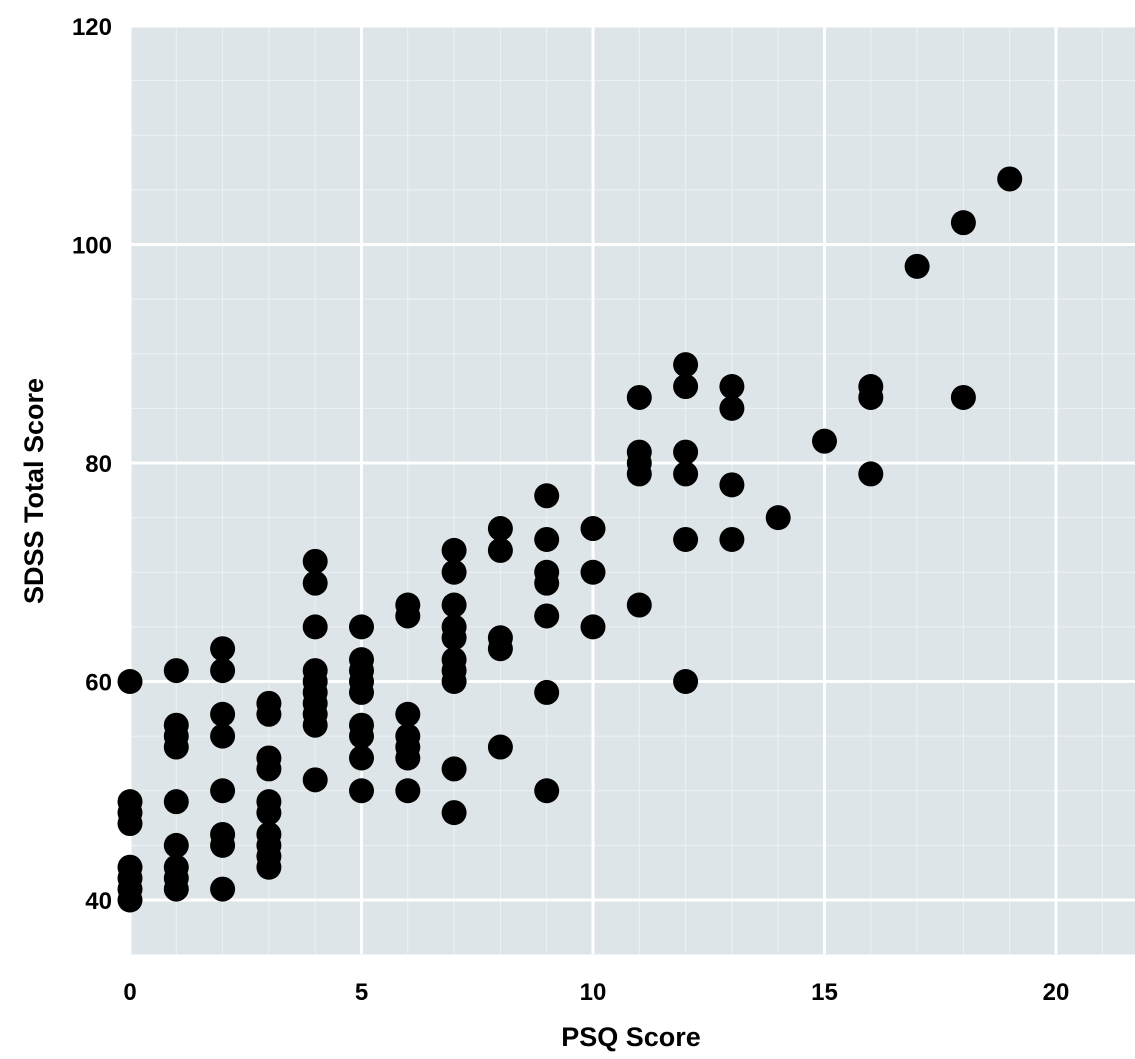 The image size is (1135, 1059). Describe the element at coordinates (129, 992) in the screenshot. I see `x-tick-label: 0` at that location.